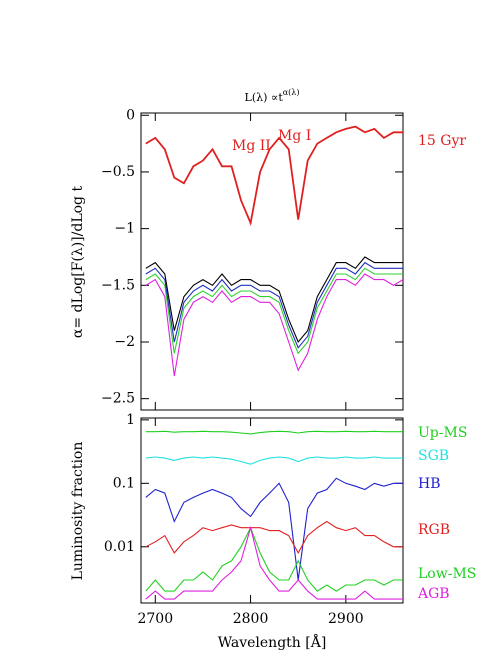 The height and width of the screenshot is (659, 493). I want to click on chart-title: L(λ) ∝tα(λ), so click(272, 96).